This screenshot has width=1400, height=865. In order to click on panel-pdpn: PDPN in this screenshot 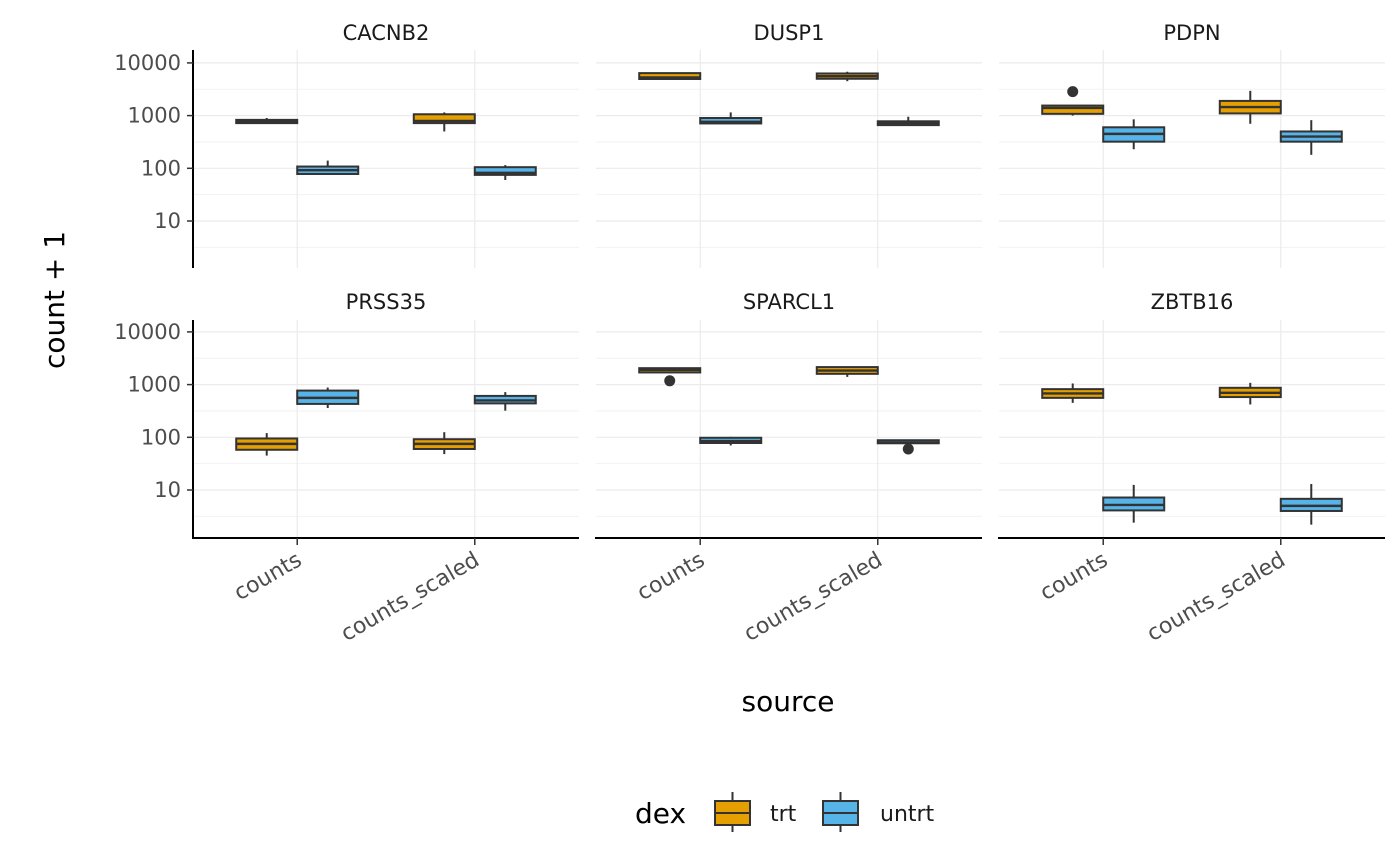, I will do `click(1192, 144)`.